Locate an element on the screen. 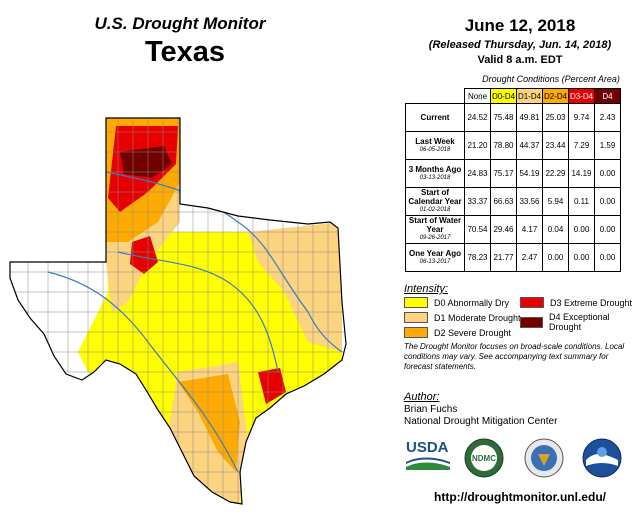 The height and width of the screenshot is (522, 640). row-label-text: One Year Ago is located at coordinates (435, 253).